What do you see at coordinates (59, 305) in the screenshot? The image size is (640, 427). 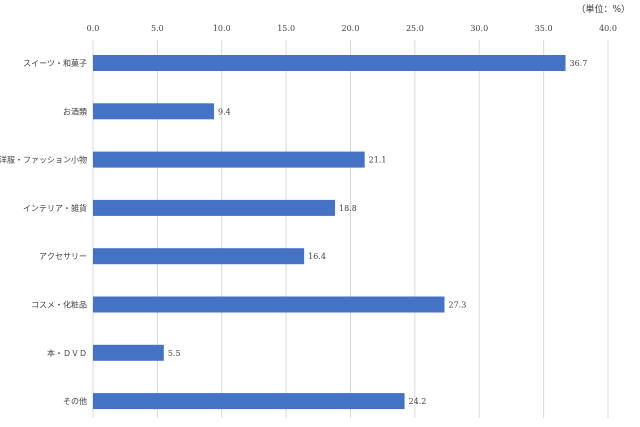 I see `category-label: コスメ・化粧品` at bounding box center [59, 305].